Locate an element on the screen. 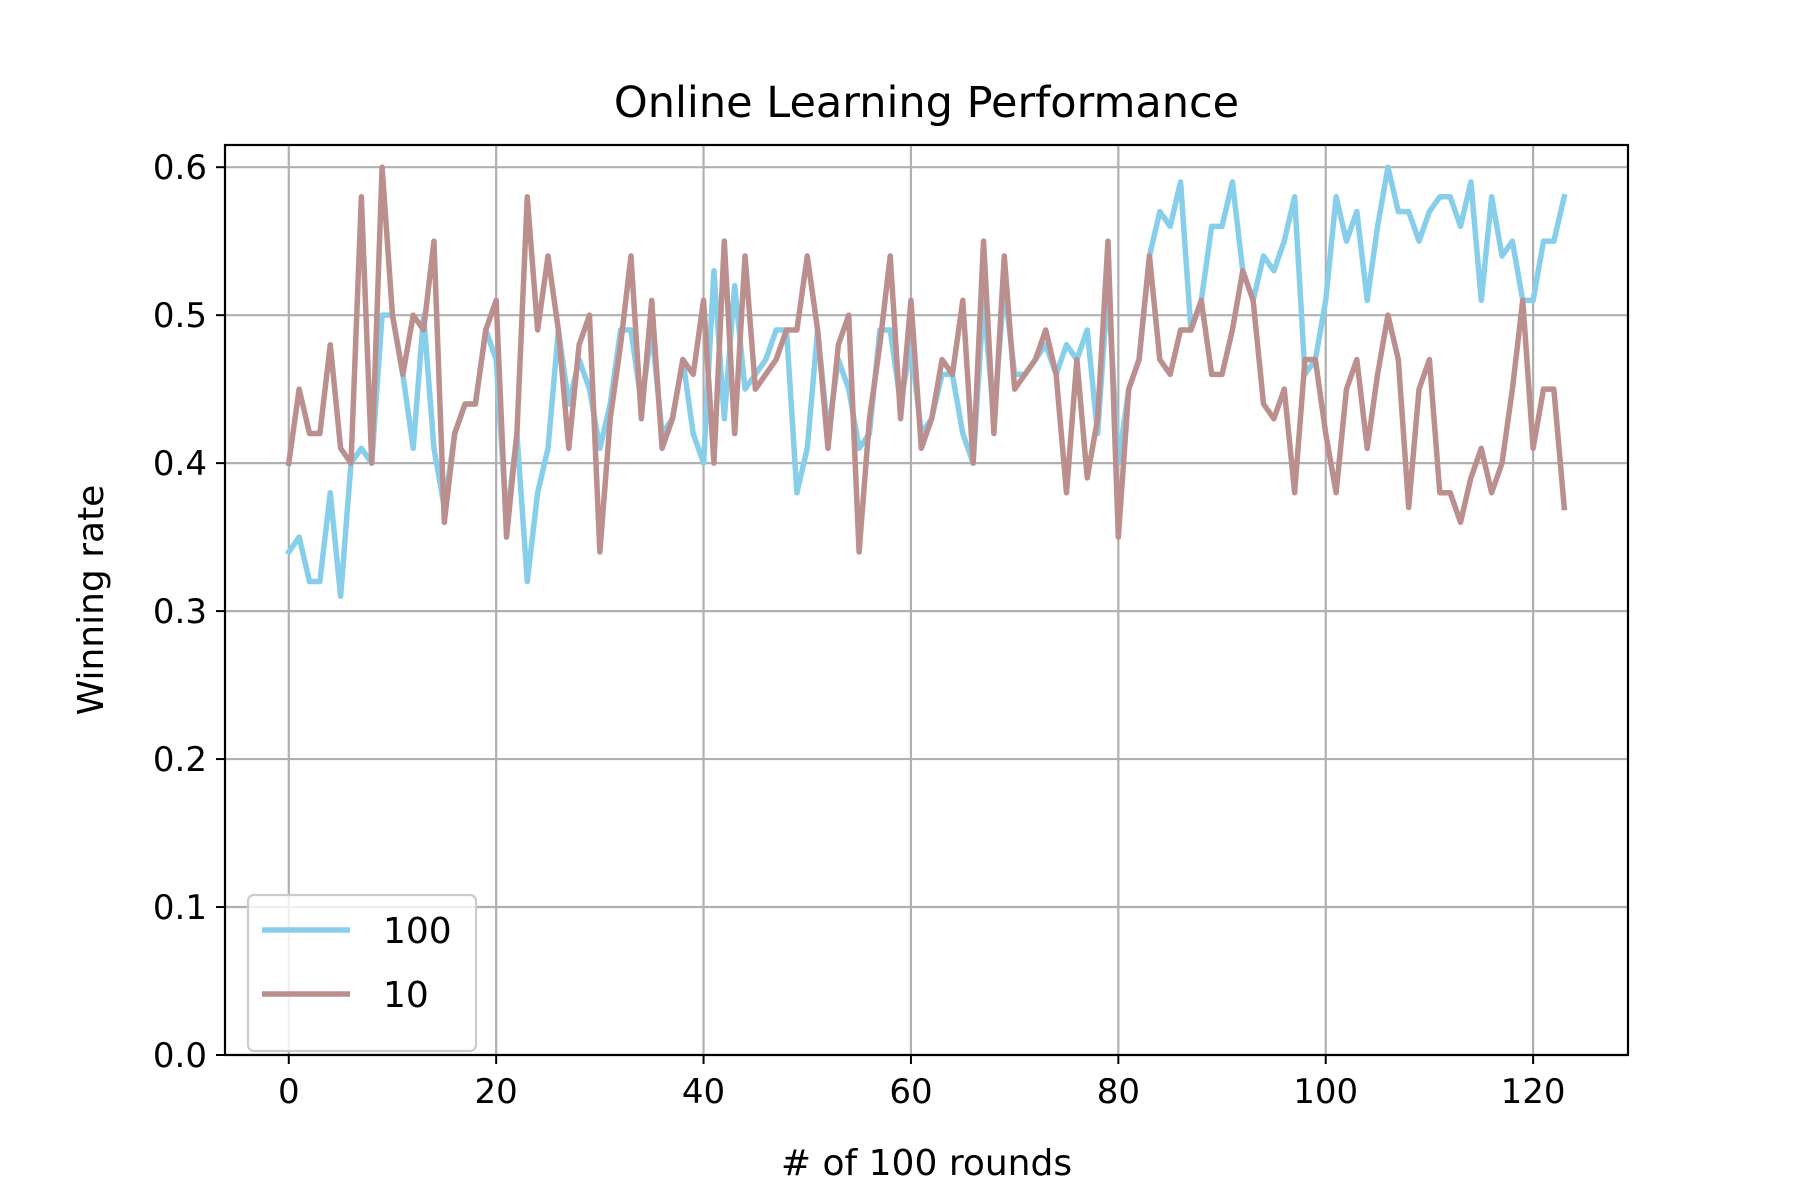  y-tick-label: 0.6 is located at coordinates (180, 168).